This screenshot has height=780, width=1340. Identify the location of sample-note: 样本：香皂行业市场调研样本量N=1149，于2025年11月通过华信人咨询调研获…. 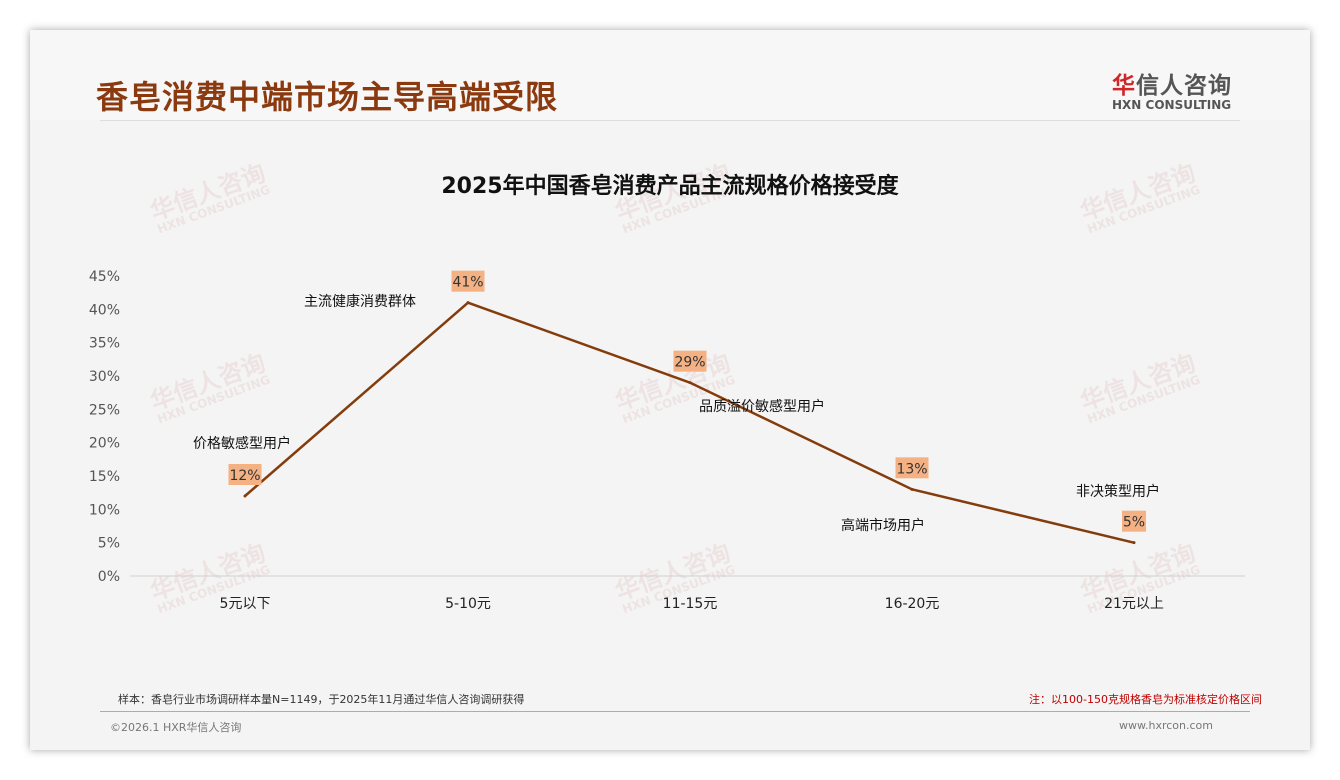
(321, 699).